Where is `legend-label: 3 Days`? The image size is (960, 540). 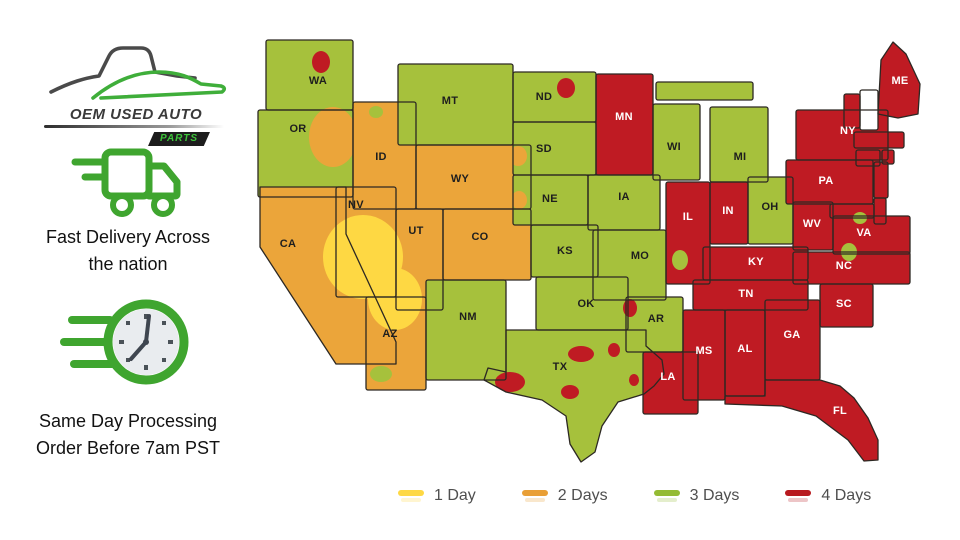
legend-label: 3 Days is located at coordinates (714, 495).